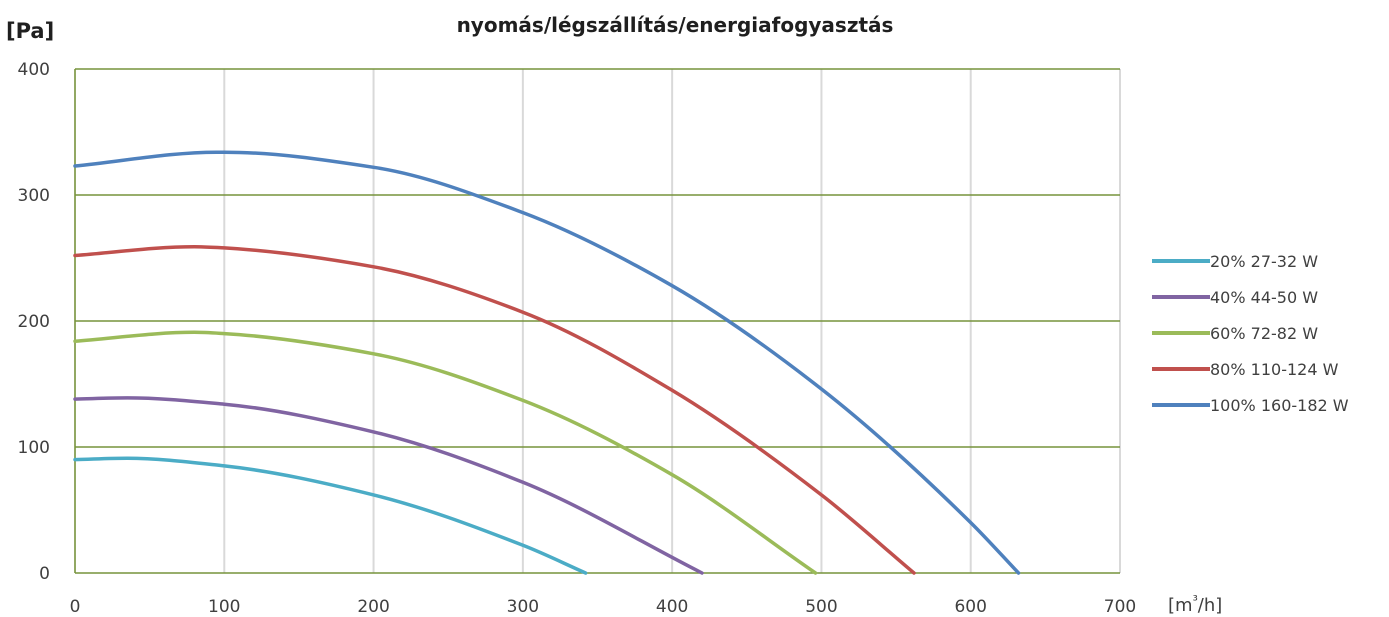 This screenshot has height=617, width=1389. What do you see at coordinates (970, 607) in the screenshot?
I see `x-tick-label: 600` at bounding box center [970, 607].